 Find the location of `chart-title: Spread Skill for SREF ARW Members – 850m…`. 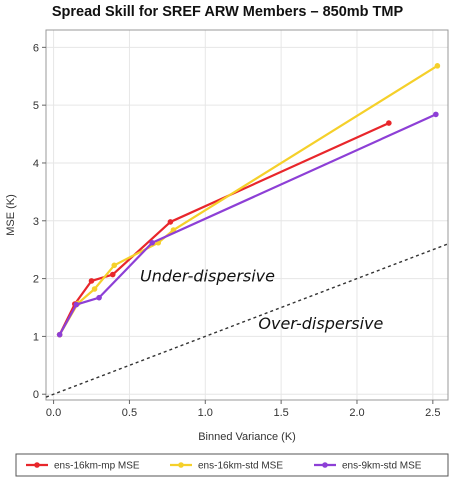

chart-title: Spread Skill for SREF ARW Members – 850m… is located at coordinates (227, 12).